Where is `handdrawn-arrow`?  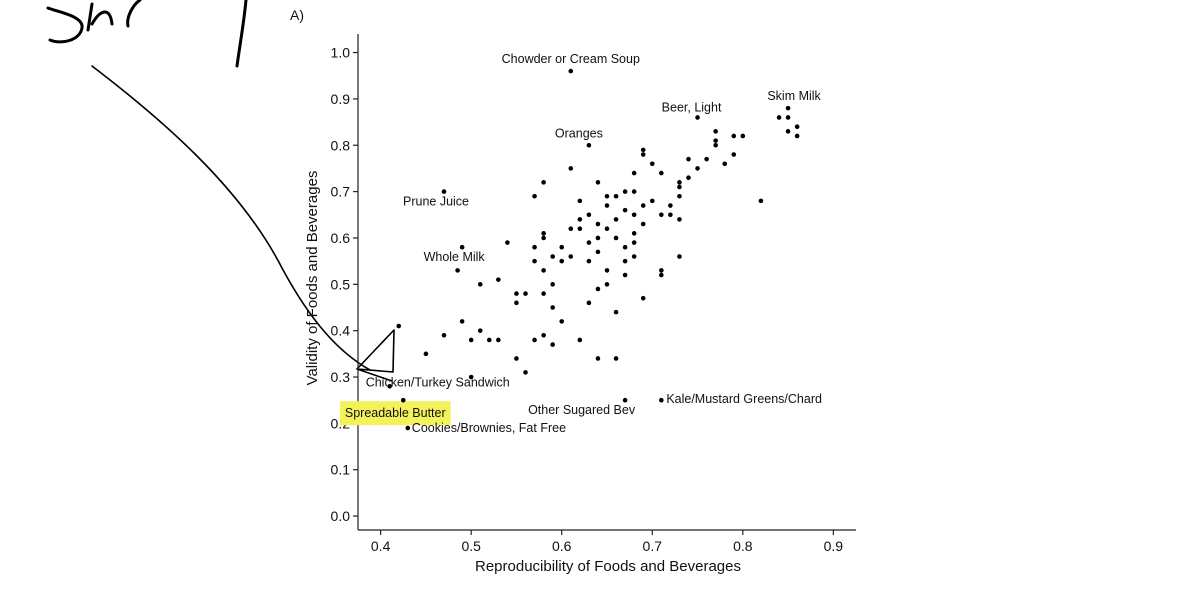 handdrawn-arrow is located at coordinates (243, 223).